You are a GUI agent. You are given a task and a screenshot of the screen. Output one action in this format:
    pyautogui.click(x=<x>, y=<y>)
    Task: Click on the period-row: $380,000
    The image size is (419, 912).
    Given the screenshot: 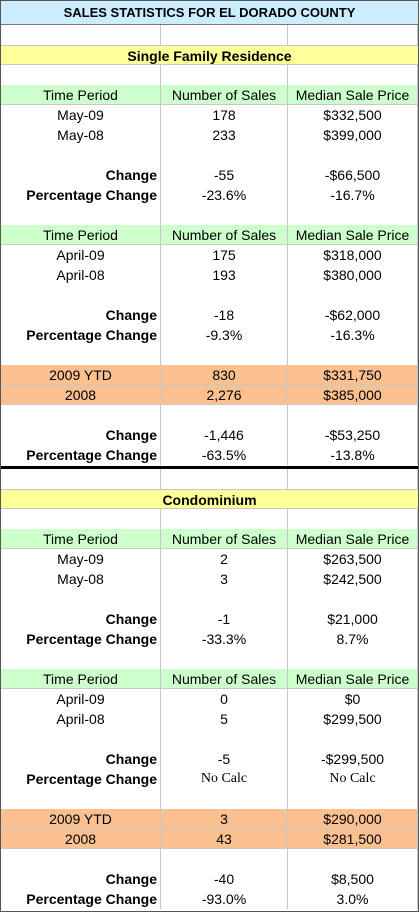 What is the action you would take?
    pyautogui.click(x=353, y=275)
    